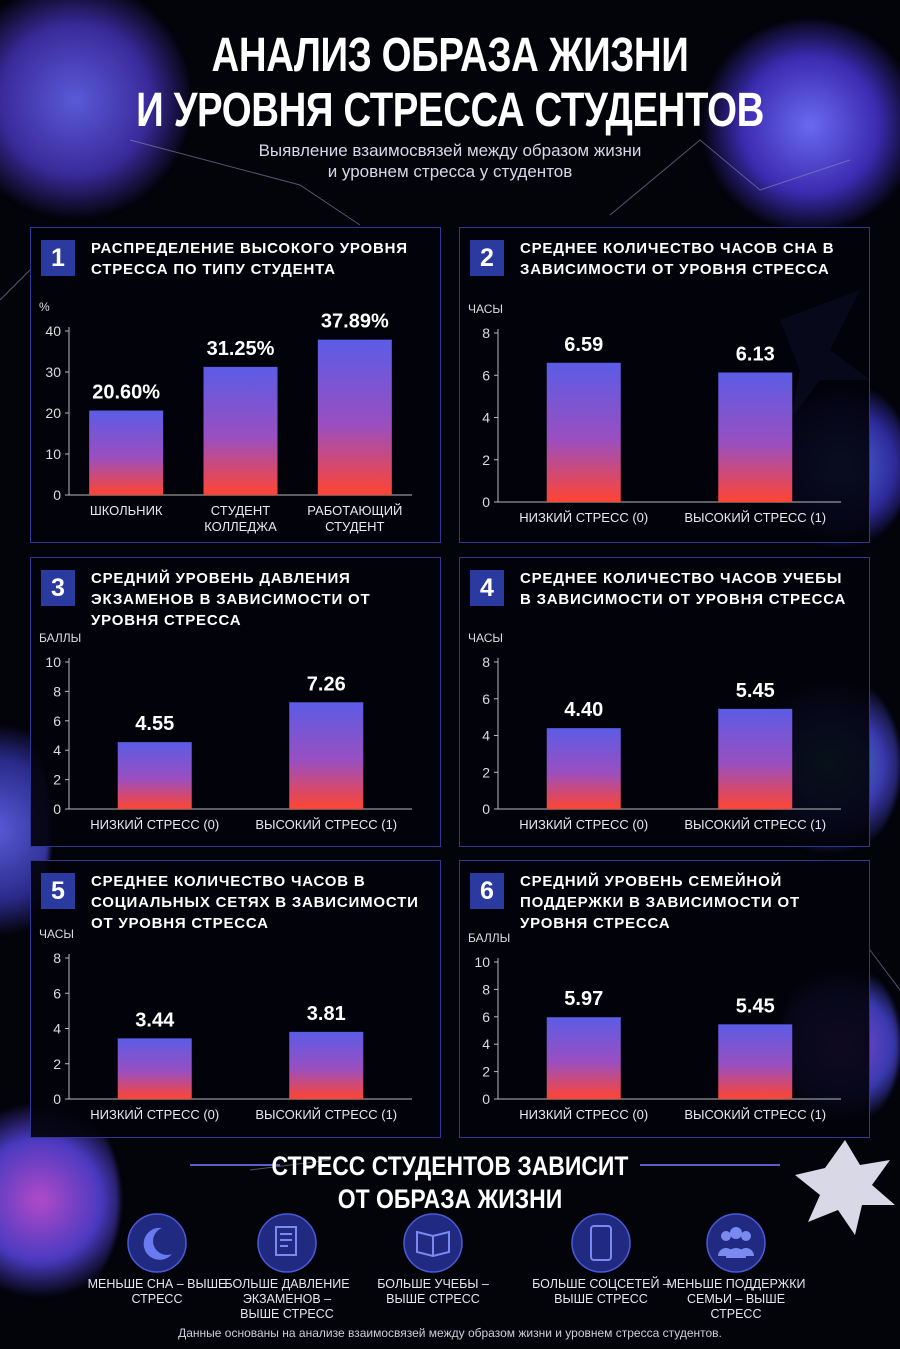  What do you see at coordinates (287, 1299) in the screenshot?
I see `conclusion-item: БОЛЬШЕ ДАВЛЕНИЕ ЭКЗАМЕНОВ – ВЫШЕ СТРЕСС` at bounding box center [287, 1299].